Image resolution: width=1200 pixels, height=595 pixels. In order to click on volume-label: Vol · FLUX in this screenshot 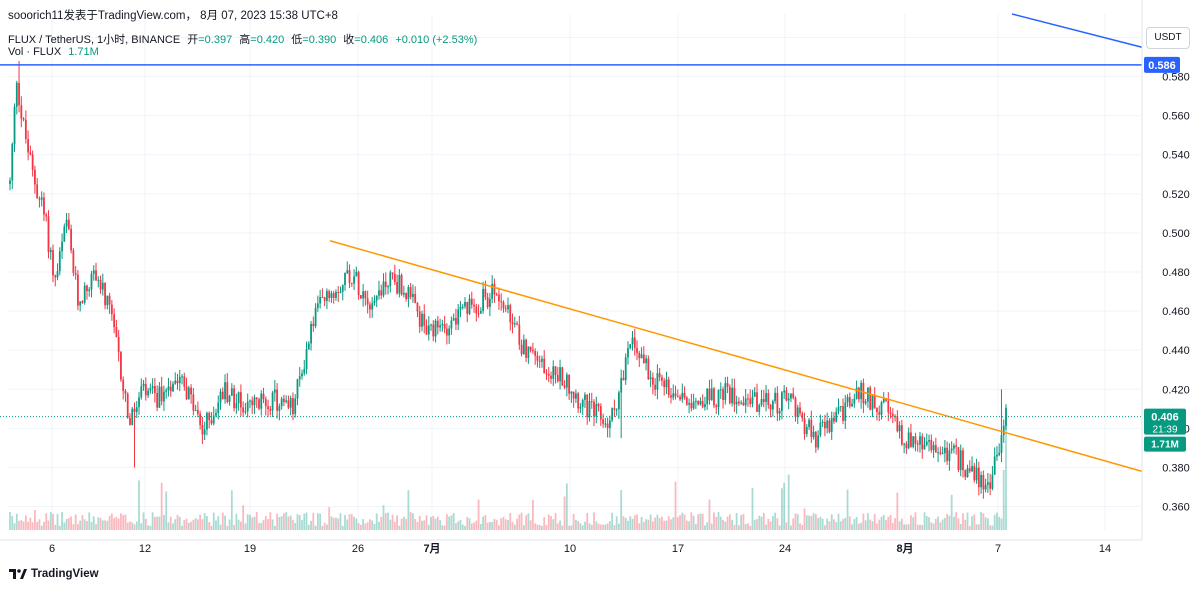, I will do `click(35, 52)`.